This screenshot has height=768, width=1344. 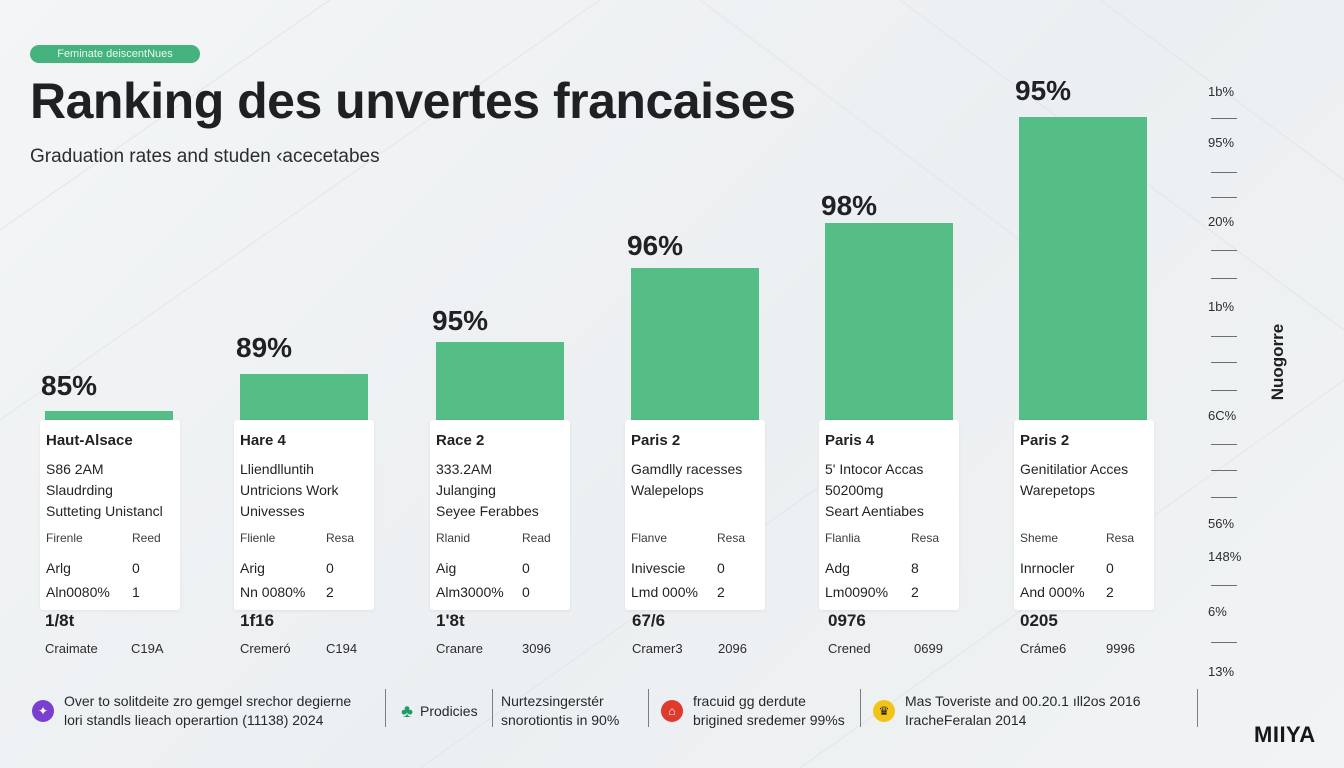 What do you see at coordinates (560, 711) in the screenshot?
I see `footer-stat: Nurtezsingerstér snorotiontis in 90%` at bounding box center [560, 711].